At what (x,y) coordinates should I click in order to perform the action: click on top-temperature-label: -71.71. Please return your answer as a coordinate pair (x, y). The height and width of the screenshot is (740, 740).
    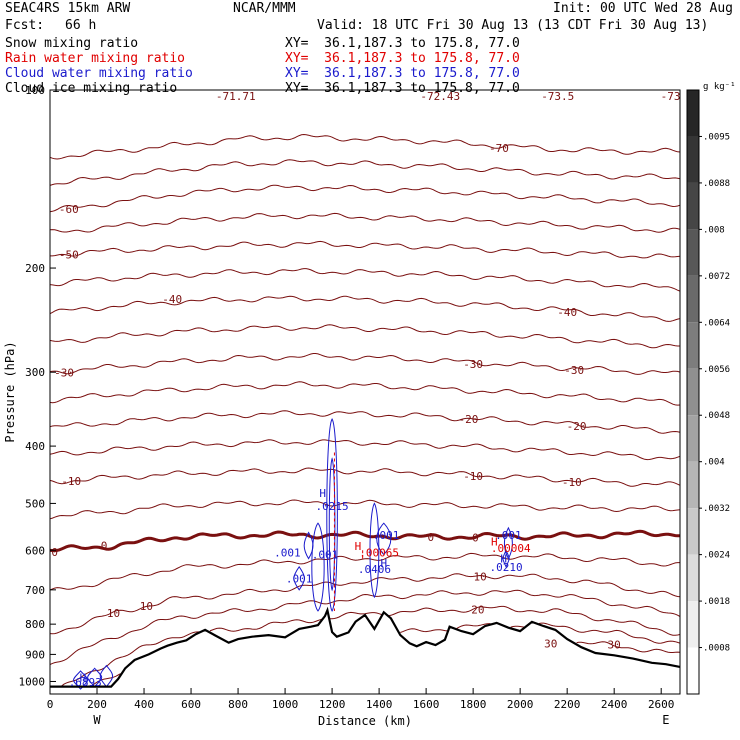
    Looking at the image, I should click on (236, 96).